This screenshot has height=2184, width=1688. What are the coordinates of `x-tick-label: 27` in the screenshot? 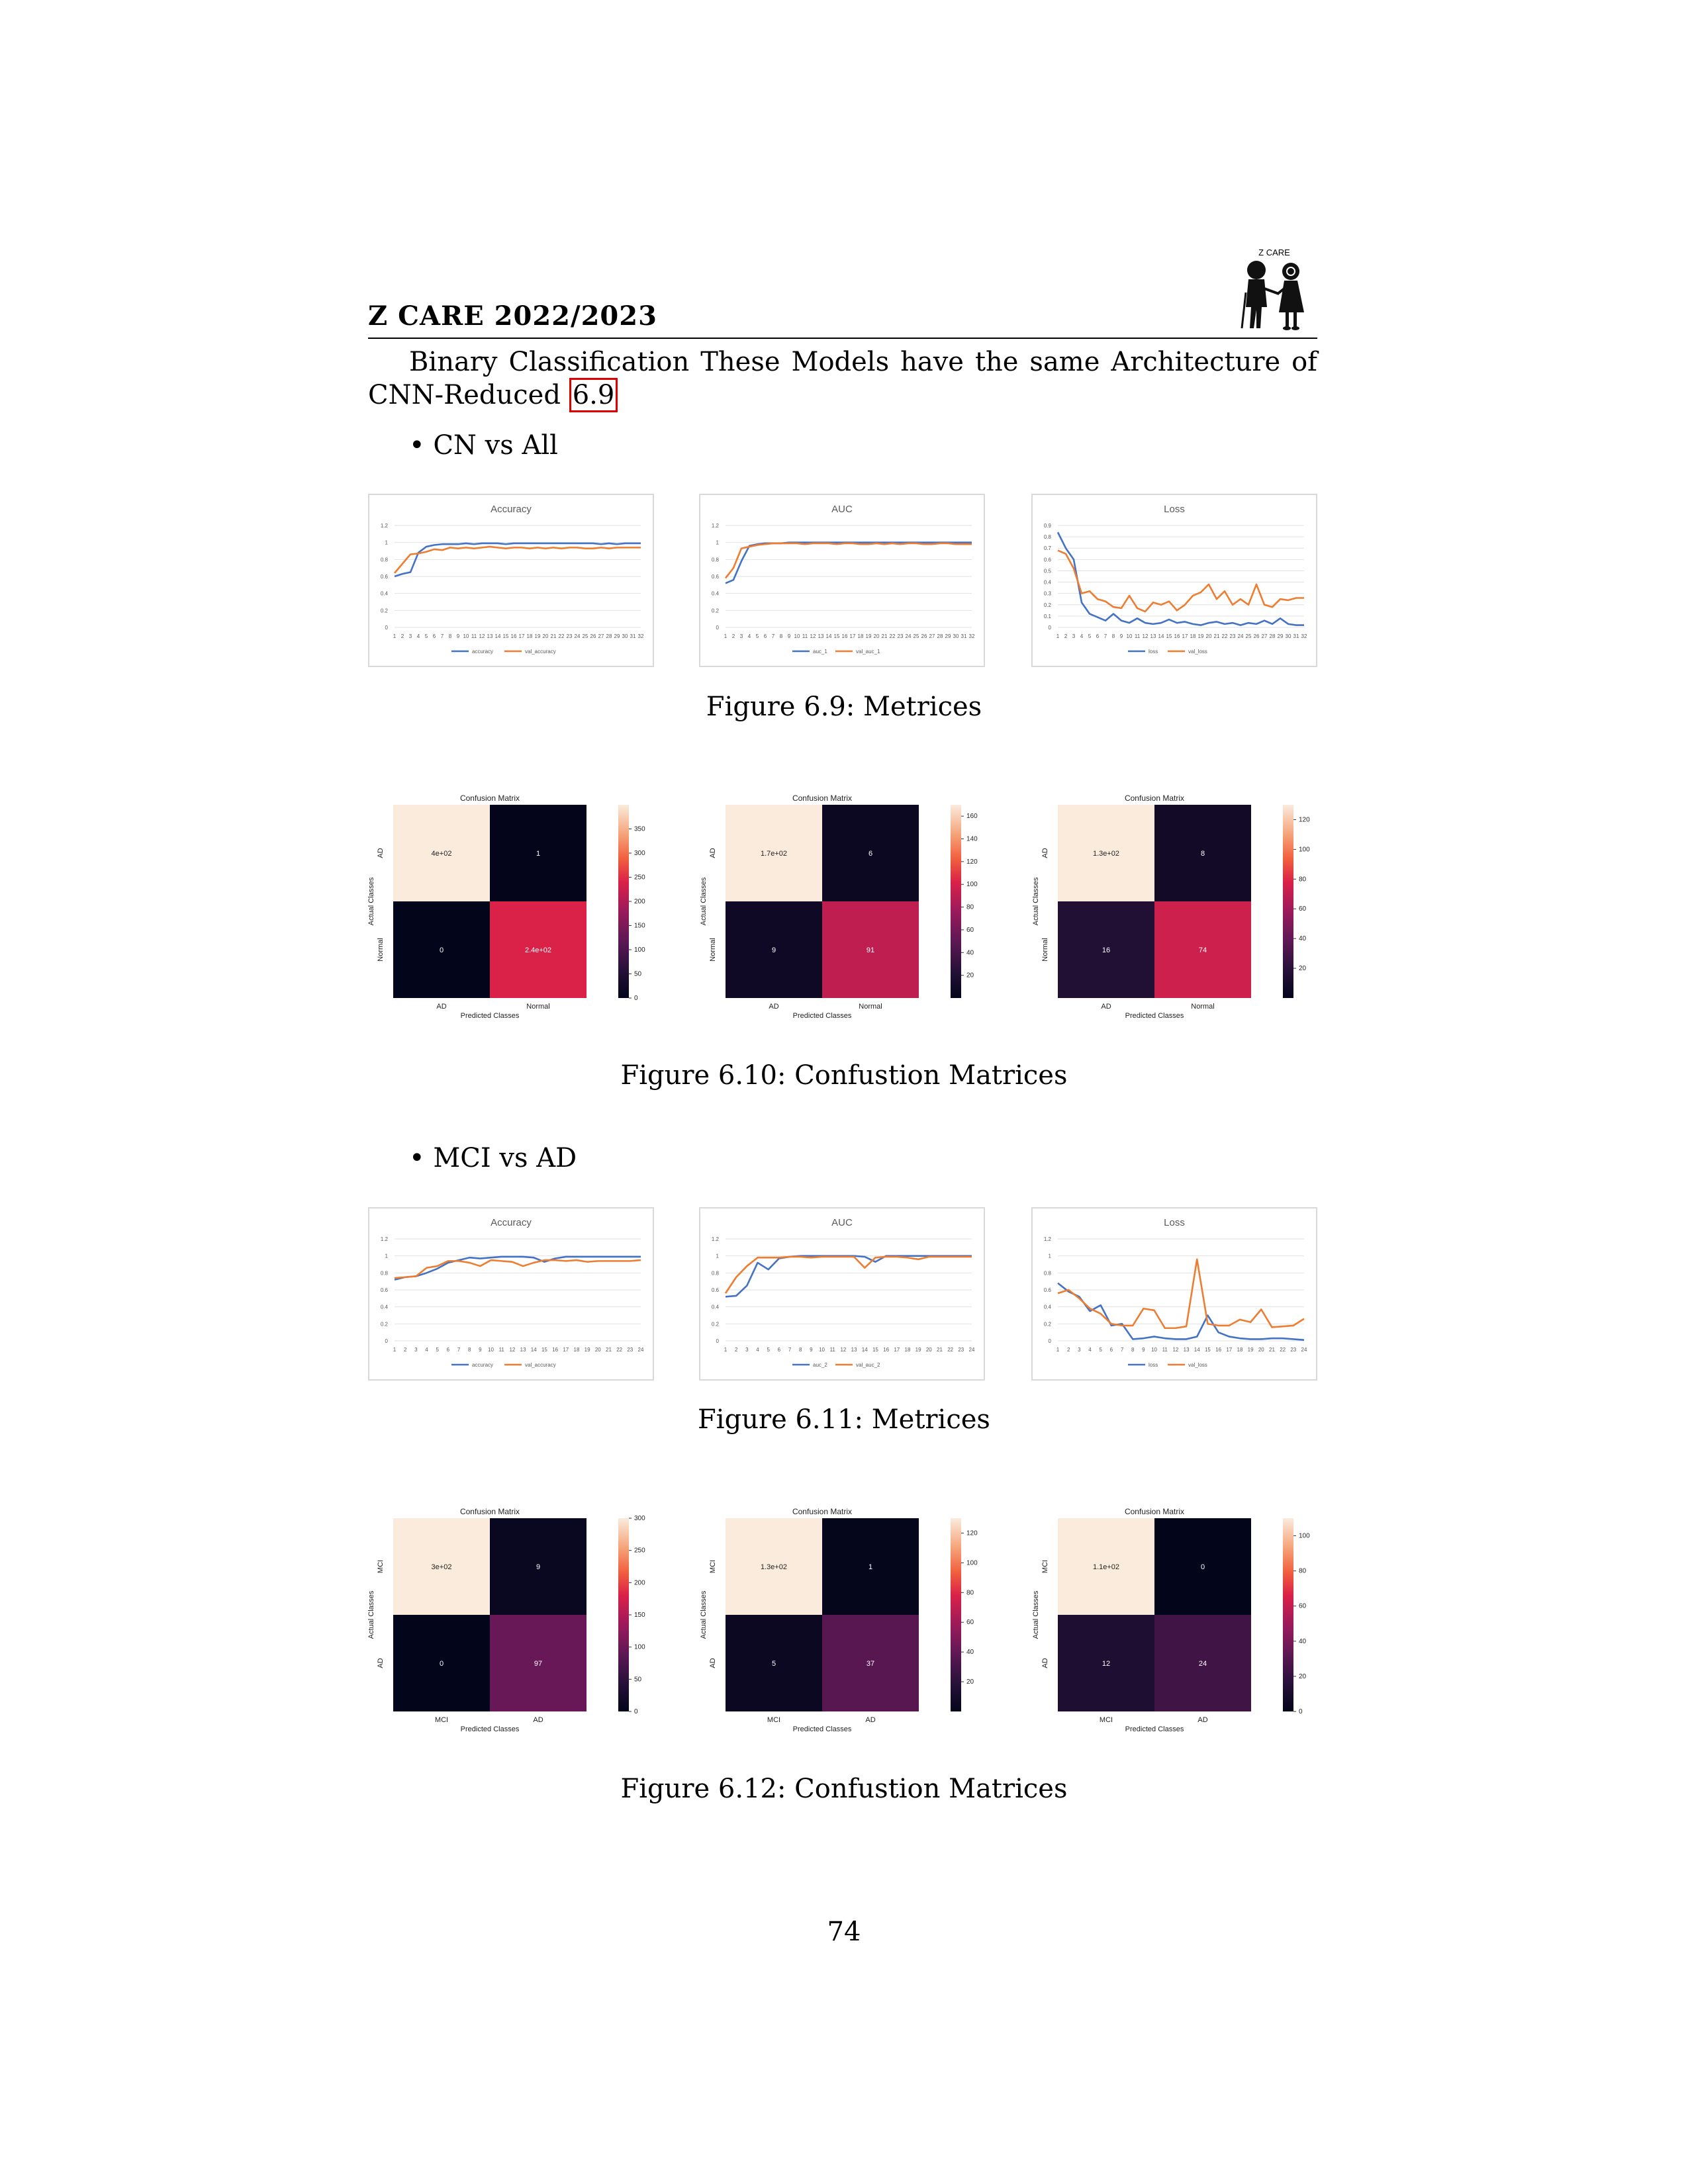 It's located at (1265, 636).